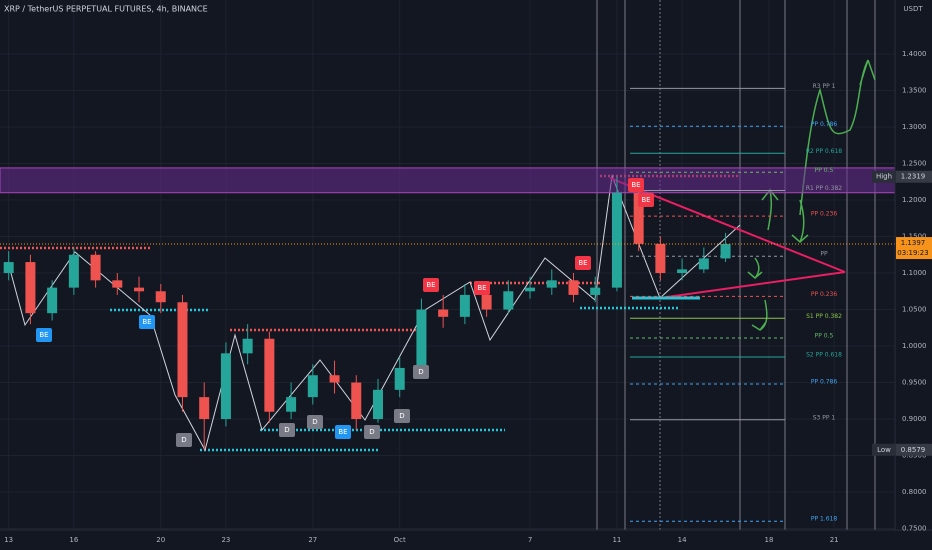  I want to click on x-tick-label: 21, so click(834, 540).